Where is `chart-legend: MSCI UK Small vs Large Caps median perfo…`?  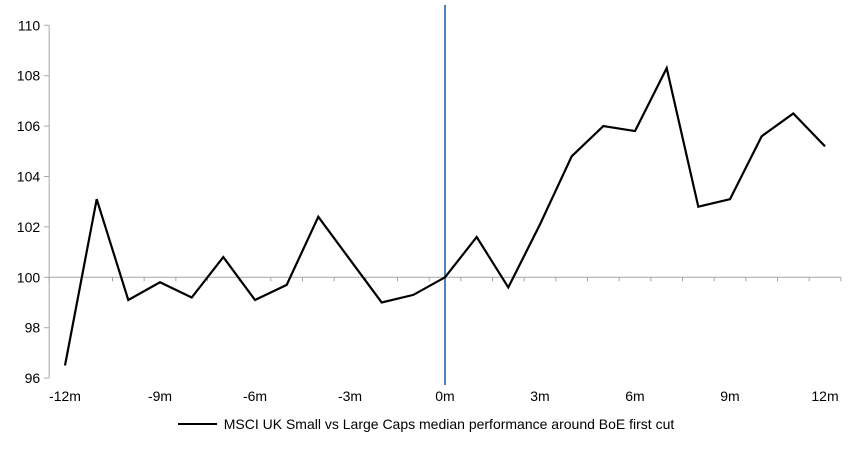 chart-legend: MSCI UK Small vs Large Caps median perfo… is located at coordinates (426, 424).